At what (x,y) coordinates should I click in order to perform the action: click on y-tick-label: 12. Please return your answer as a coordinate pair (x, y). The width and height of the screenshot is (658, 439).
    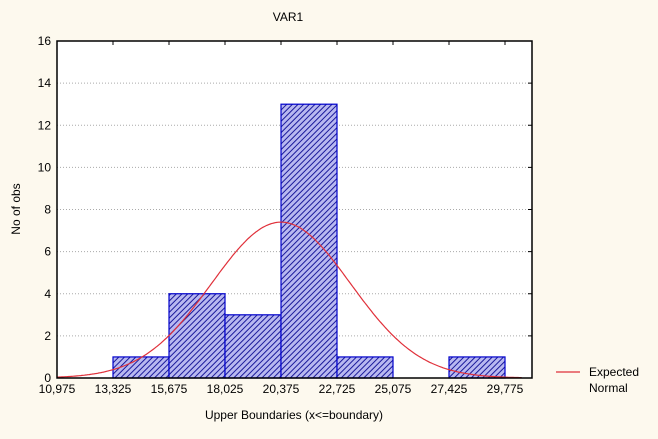
    Looking at the image, I should click on (45, 125).